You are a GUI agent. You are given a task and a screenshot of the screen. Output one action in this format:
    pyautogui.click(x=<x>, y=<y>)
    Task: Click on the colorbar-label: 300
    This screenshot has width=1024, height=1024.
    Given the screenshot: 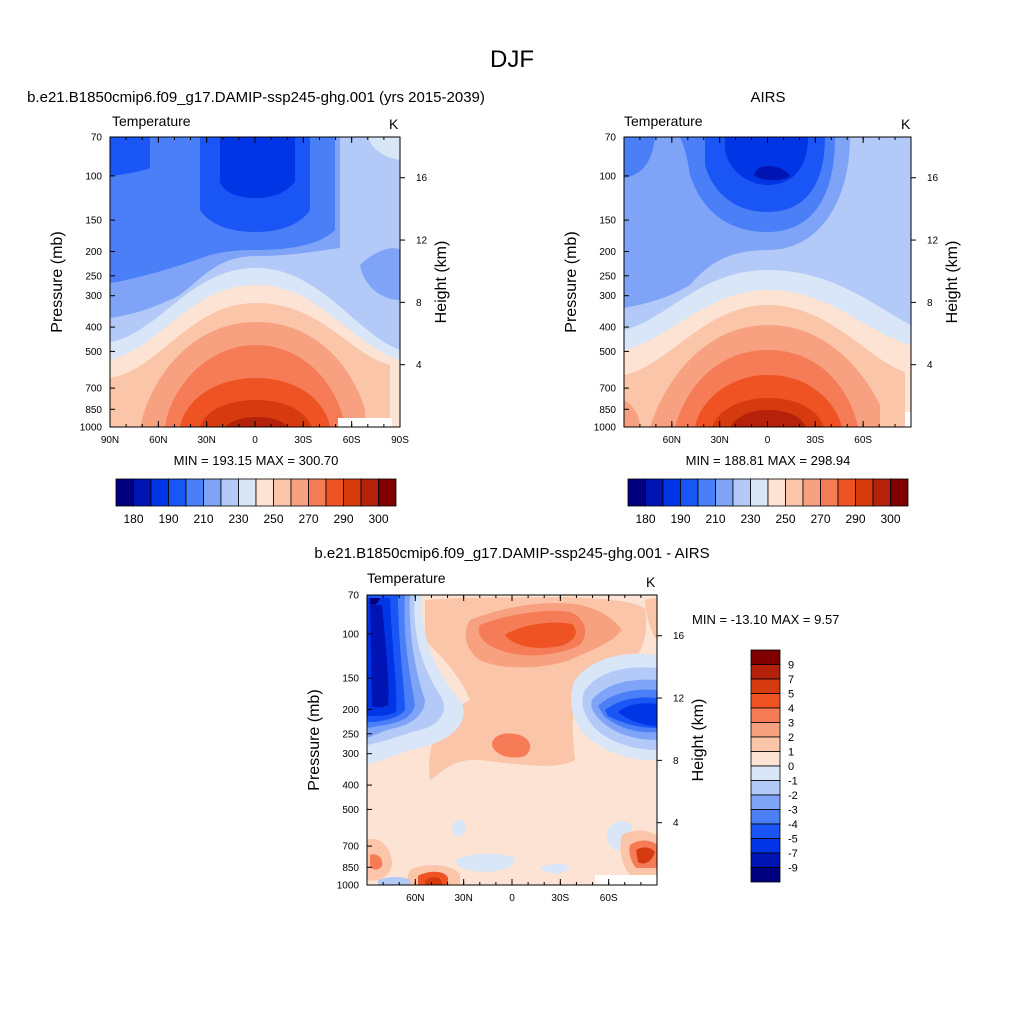 What is the action you would take?
    pyautogui.click(x=378, y=519)
    